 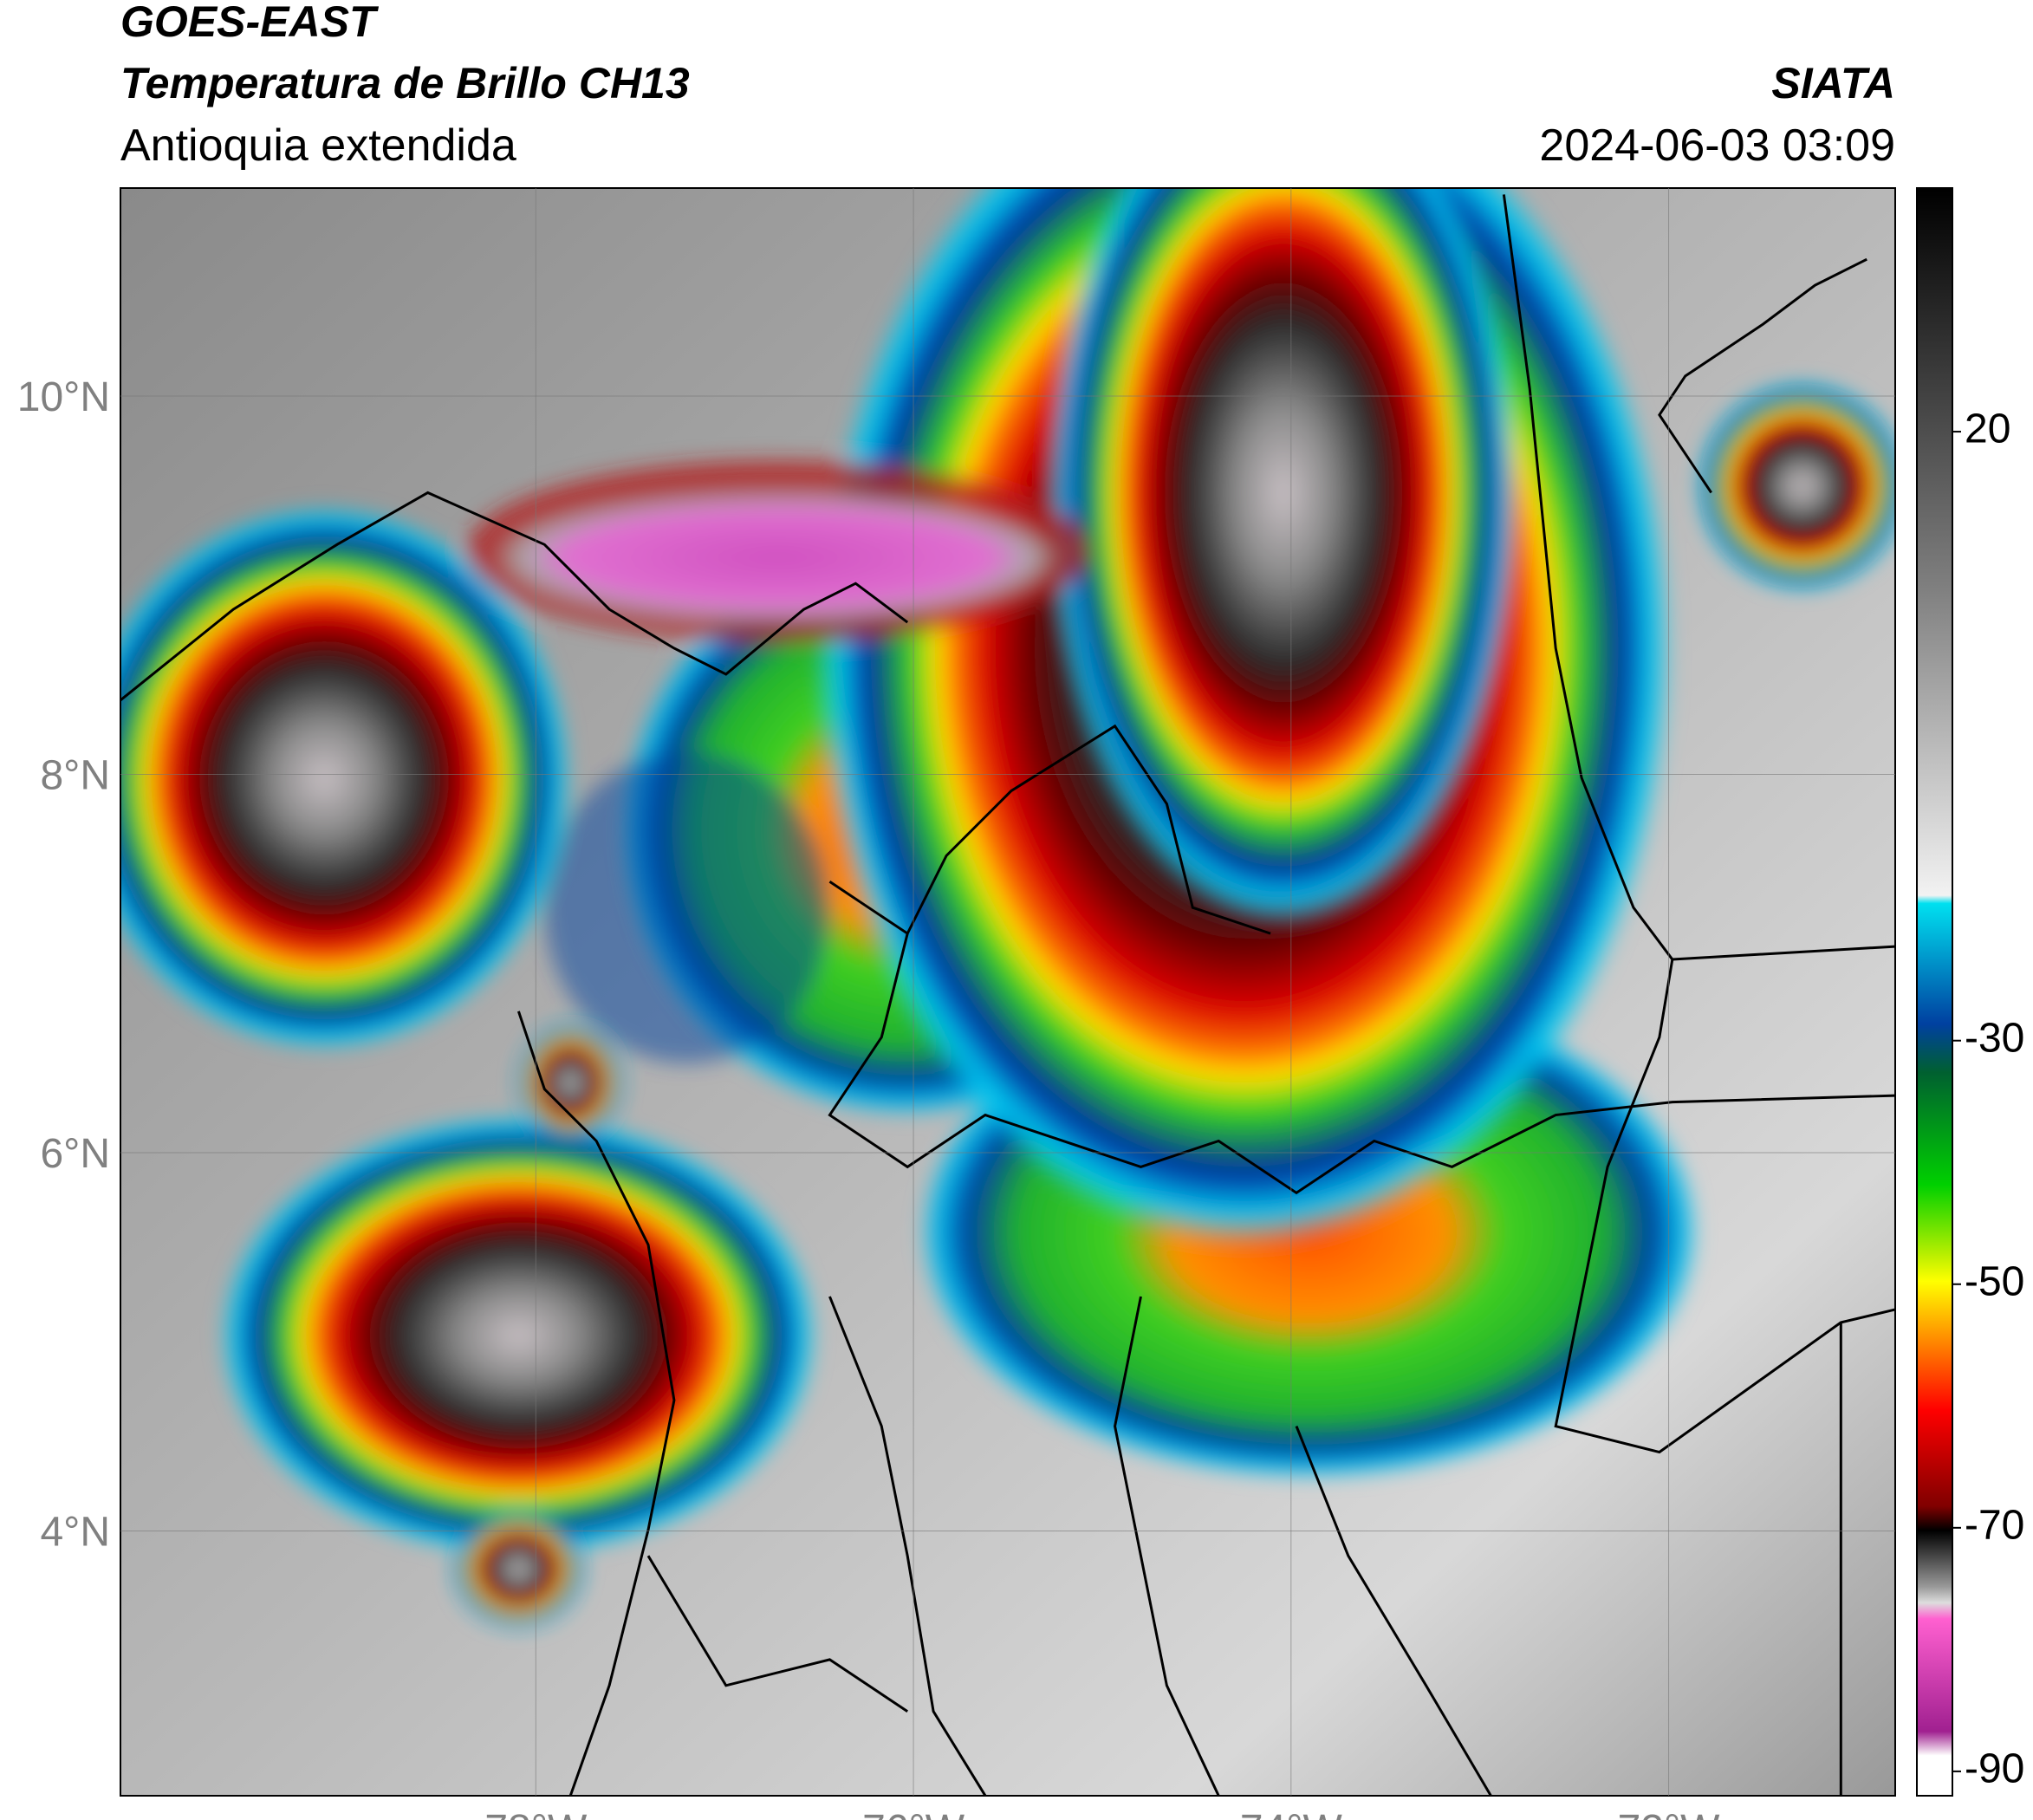 What do you see at coordinates (1833, 83) in the screenshot?
I see `source: SIATA` at bounding box center [1833, 83].